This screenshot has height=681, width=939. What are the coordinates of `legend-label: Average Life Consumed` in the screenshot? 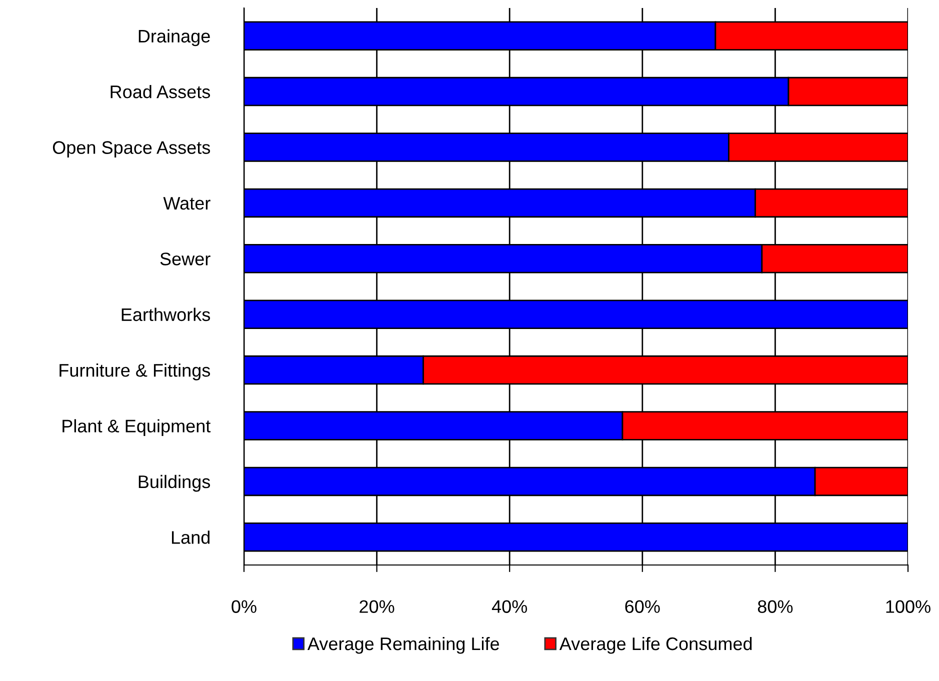 It's located at (655, 645).